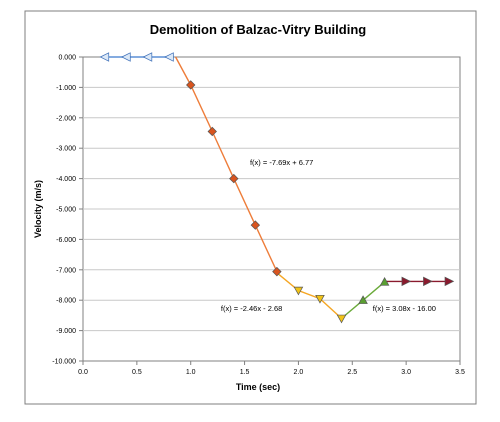 The image size is (500, 422). I want to click on x-tick-label: 2.0, so click(299, 372).